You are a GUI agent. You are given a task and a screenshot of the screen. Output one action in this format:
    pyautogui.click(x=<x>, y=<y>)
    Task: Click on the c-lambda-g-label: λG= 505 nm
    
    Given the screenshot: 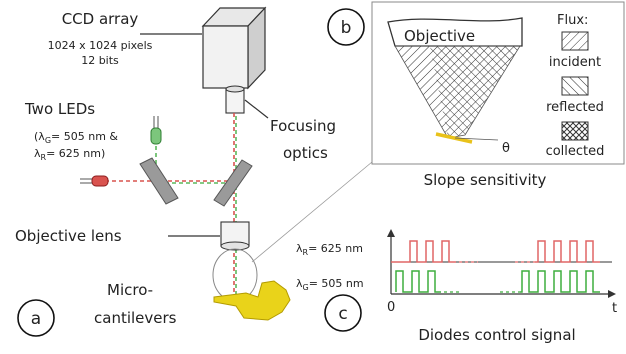 What is the action you would take?
    pyautogui.click(x=330, y=284)
    